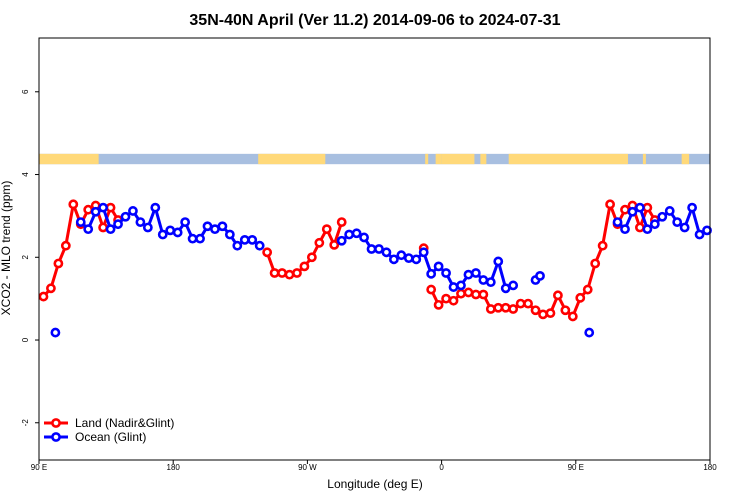  I want to click on legend: Land (Nadir&Glint)Ocean (Glint), so click(109, 430).